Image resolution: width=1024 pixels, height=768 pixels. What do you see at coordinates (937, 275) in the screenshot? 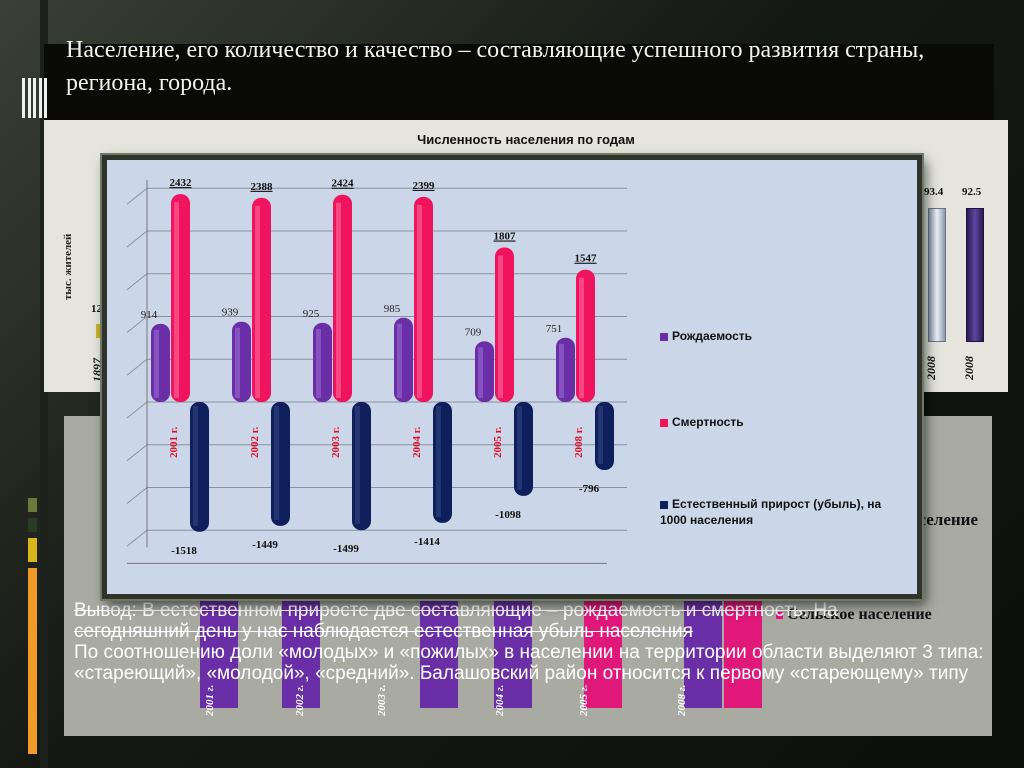
I see `population-bar-2007` at bounding box center [937, 275].